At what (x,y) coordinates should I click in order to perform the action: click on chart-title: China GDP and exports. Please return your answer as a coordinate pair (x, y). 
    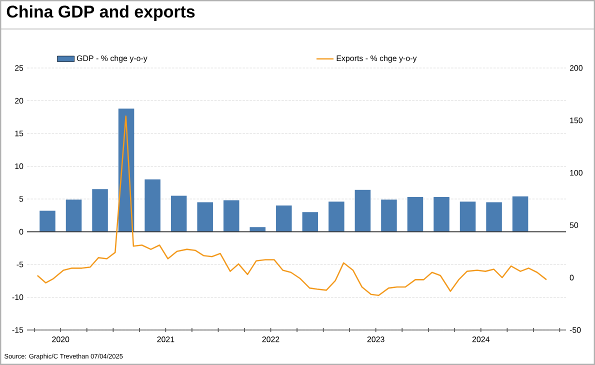
    Looking at the image, I should click on (100, 13).